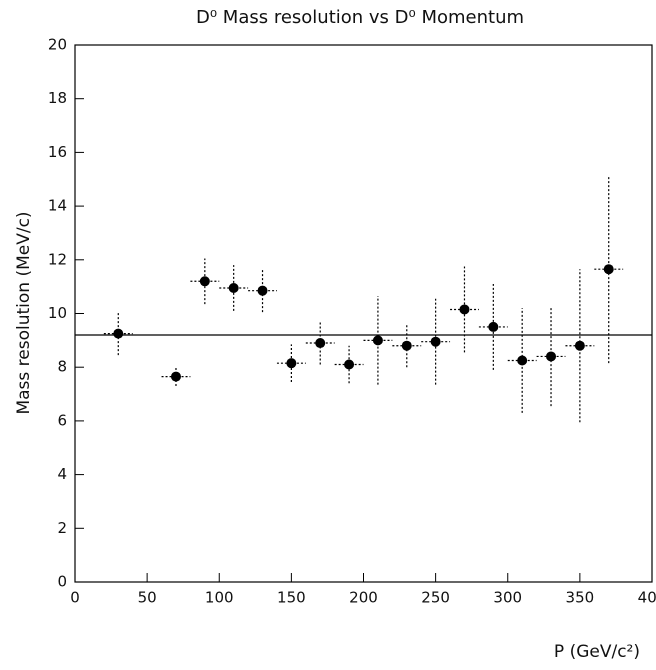 The height and width of the screenshot is (670, 656). What do you see at coordinates (360, 17) in the screenshot?
I see `chart-title: D⁰ Mass resolution vs D⁰ Momentum` at bounding box center [360, 17].